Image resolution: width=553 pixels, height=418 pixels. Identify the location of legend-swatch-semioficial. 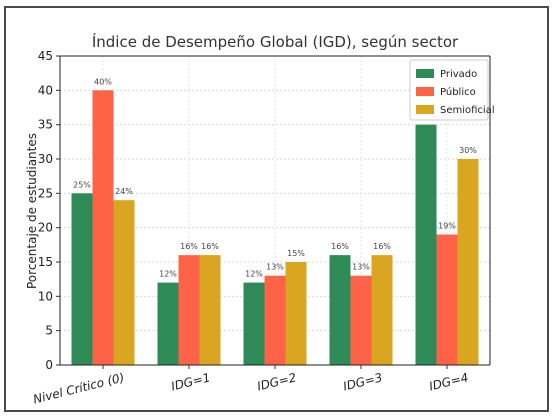
(425, 109).